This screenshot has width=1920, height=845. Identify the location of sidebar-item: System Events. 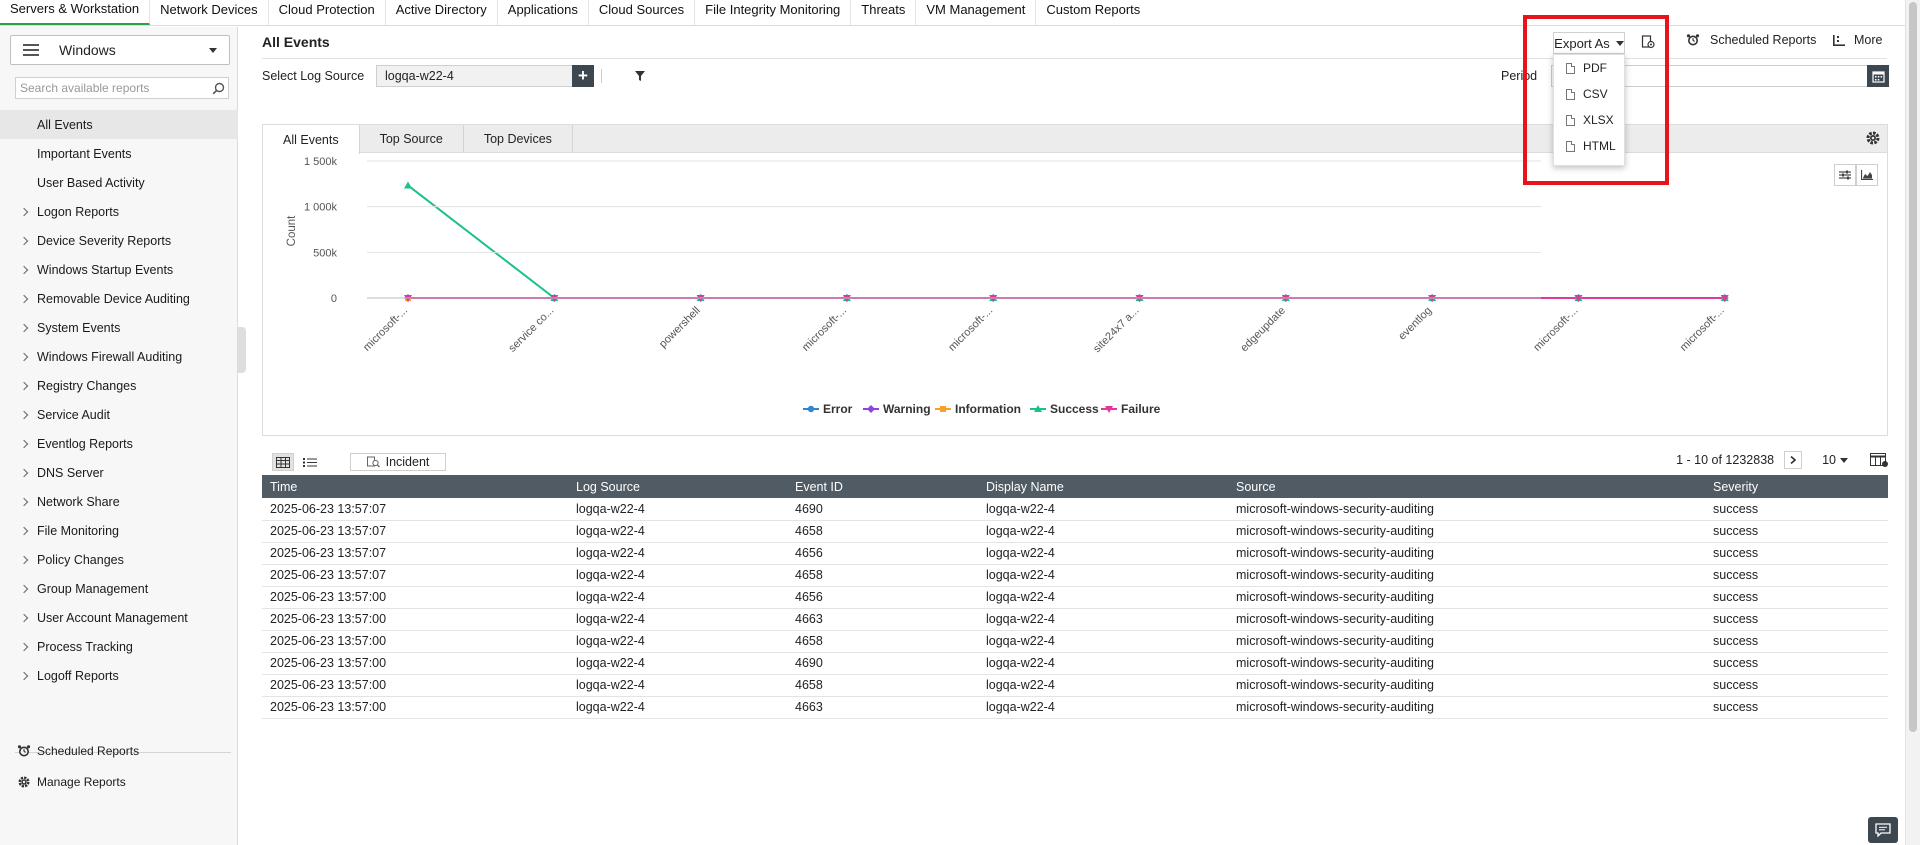
(119, 327).